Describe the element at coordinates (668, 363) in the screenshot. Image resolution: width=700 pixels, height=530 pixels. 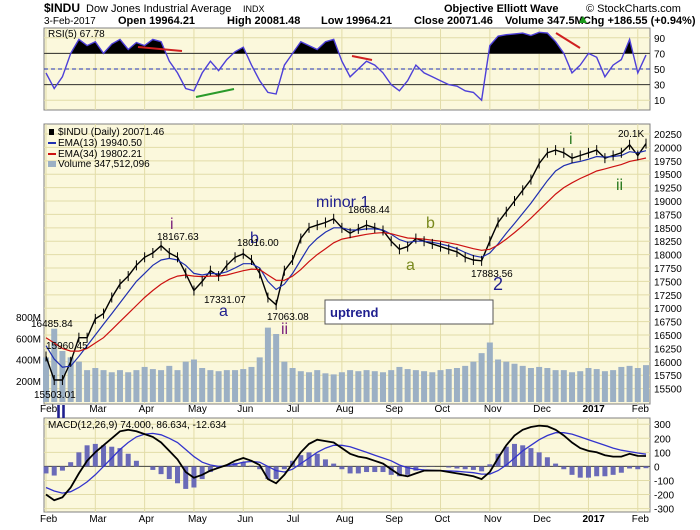
I see `price-tick-label: 16000` at that location.